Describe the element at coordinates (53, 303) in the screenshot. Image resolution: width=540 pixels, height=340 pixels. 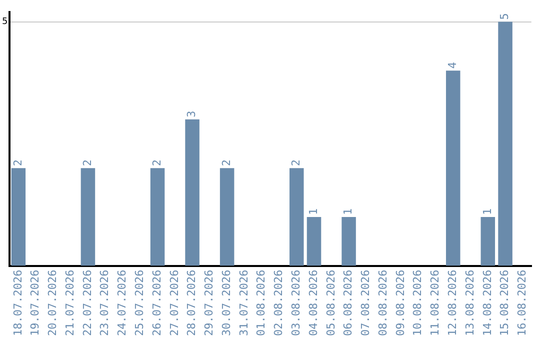
I see `x-tick-label: 20.07.2026` at that location.